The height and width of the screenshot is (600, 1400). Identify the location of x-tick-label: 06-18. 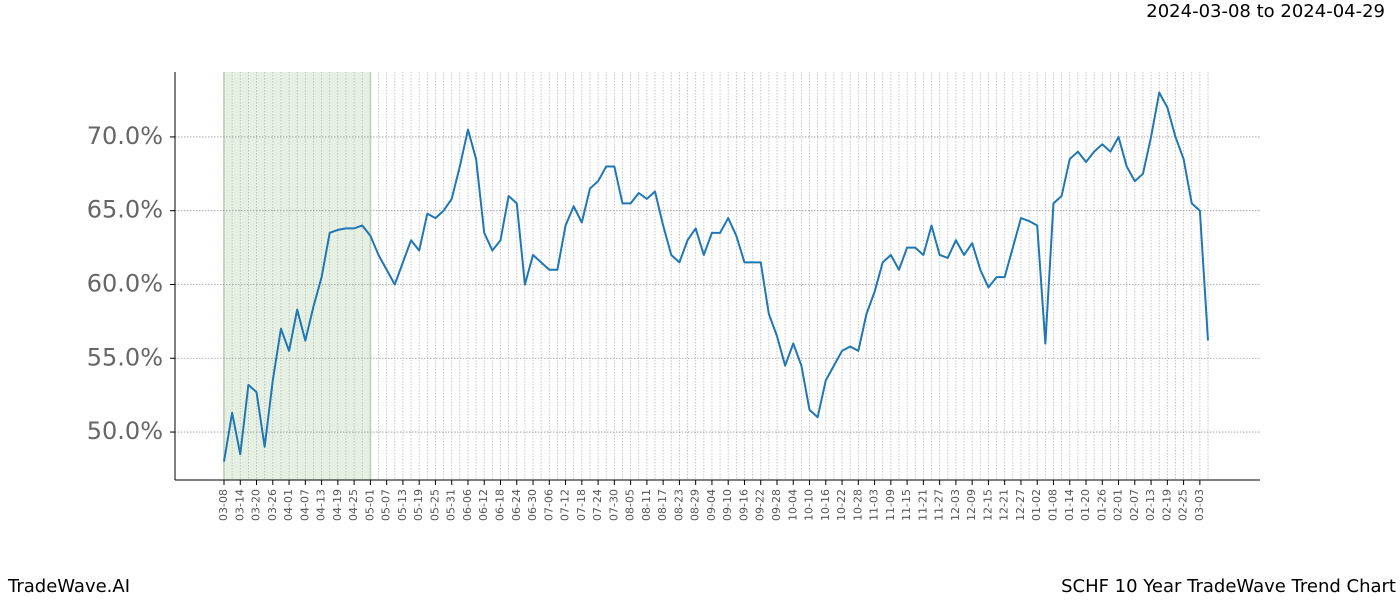
(499, 505).